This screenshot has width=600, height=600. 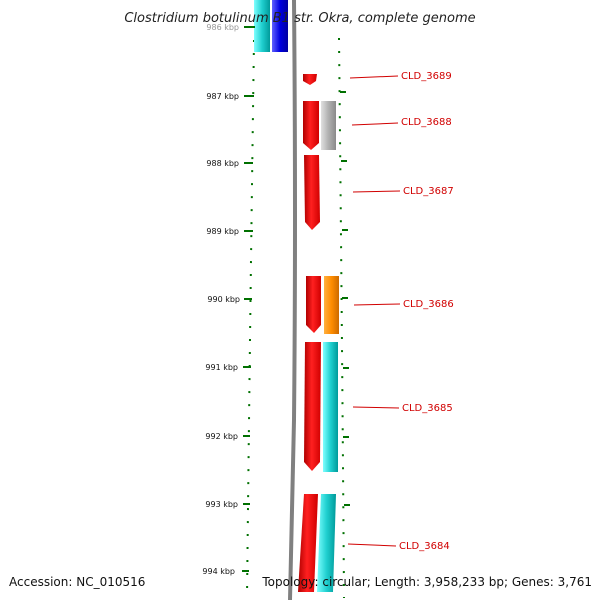 I want to click on tick-label: 987 kbp, so click(x=222, y=96).